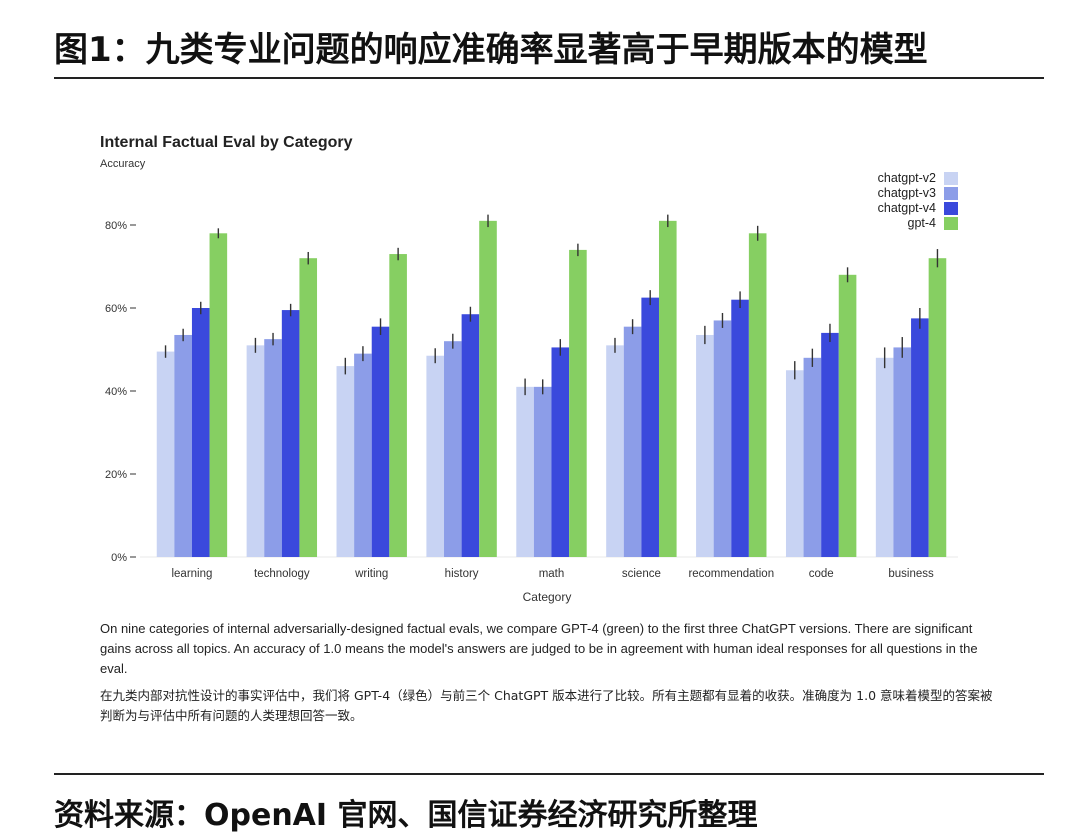 The width and height of the screenshot is (1090, 840). What do you see at coordinates (116, 309) in the screenshot?
I see `y-tick-label: 60%` at bounding box center [116, 309].